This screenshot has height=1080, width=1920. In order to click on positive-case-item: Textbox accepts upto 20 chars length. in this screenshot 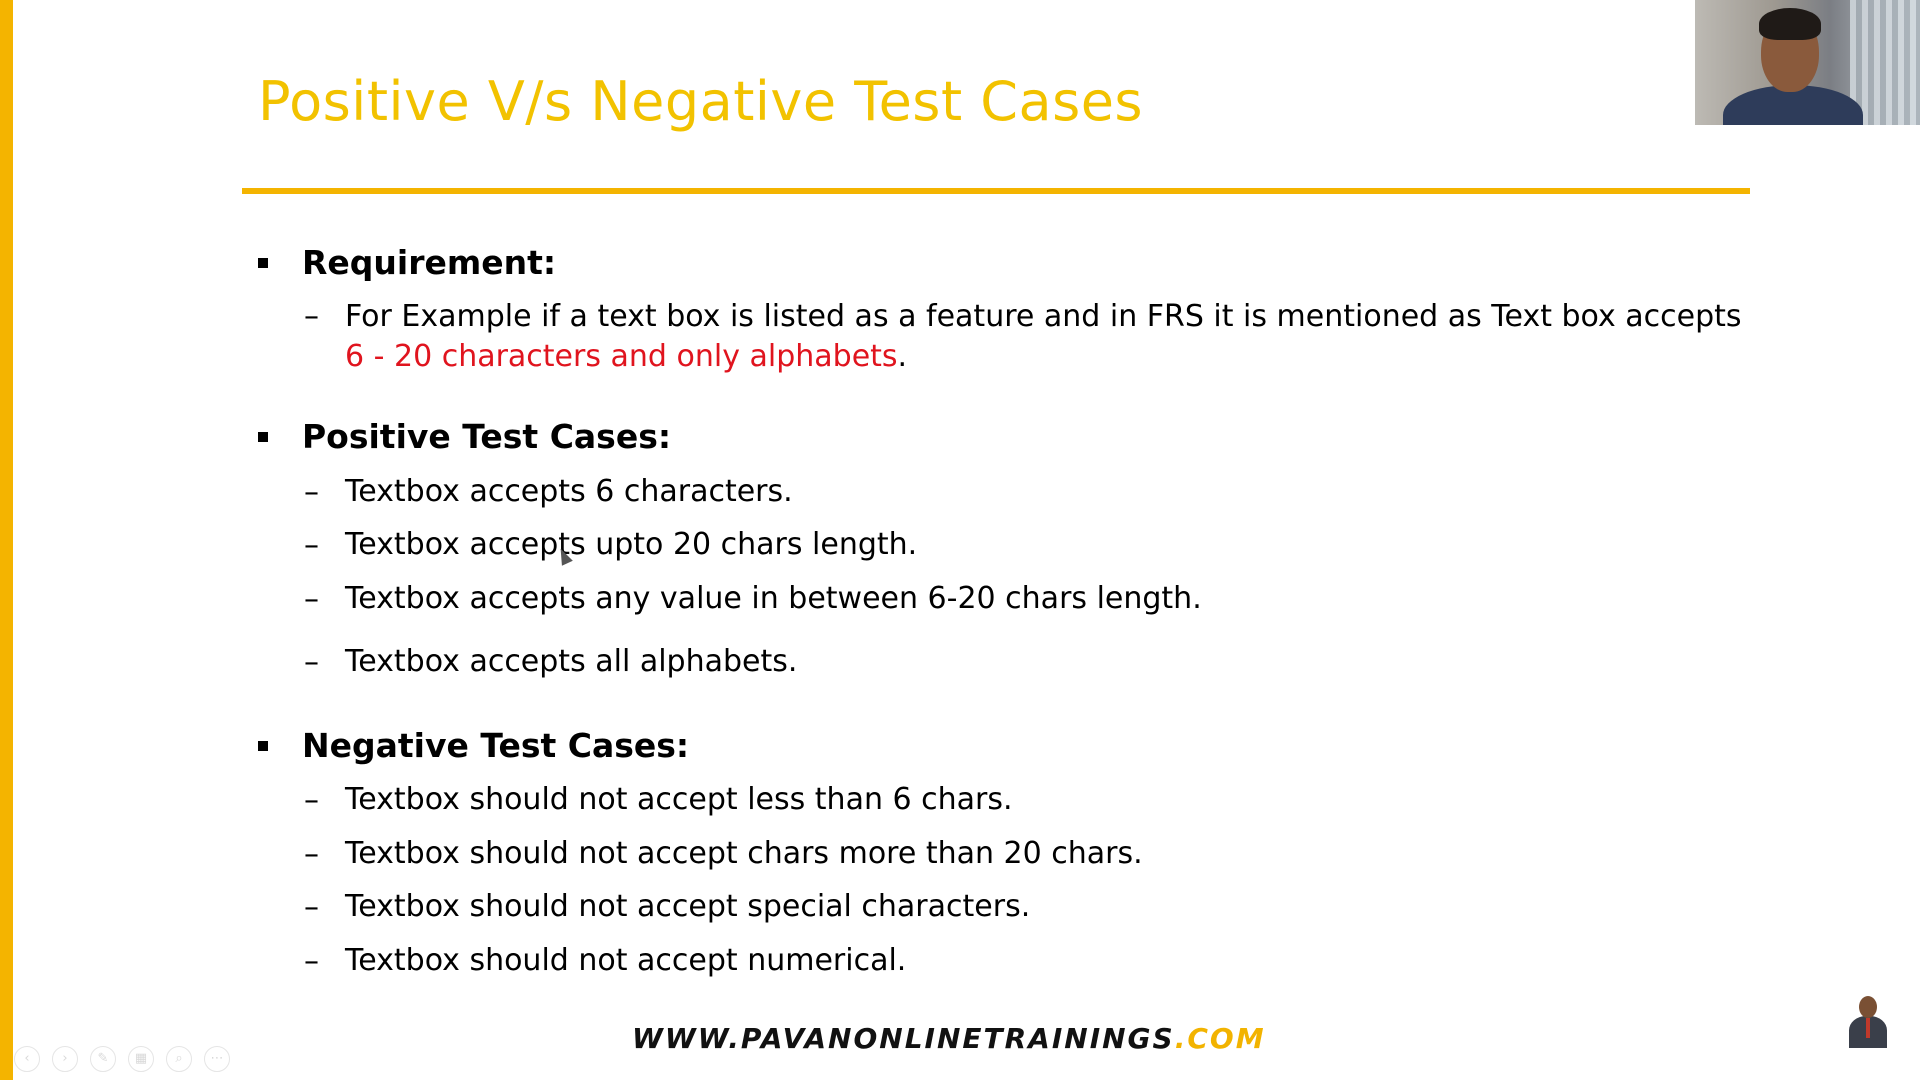, I will do `click(631, 544)`.